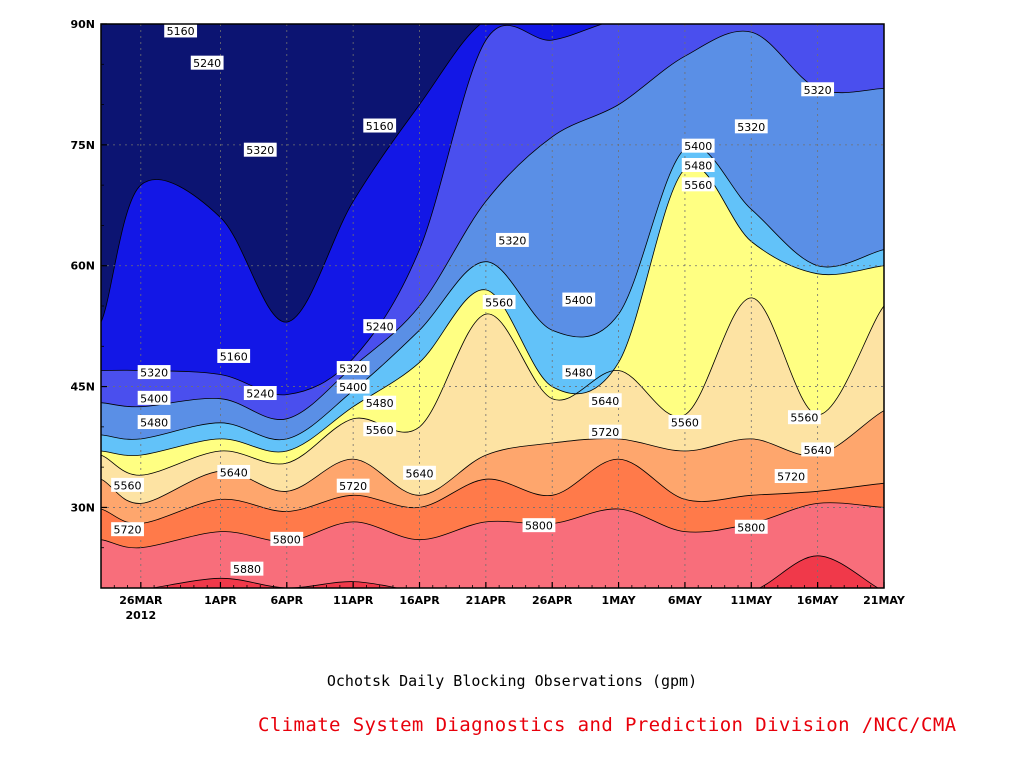  I want to click on x-tick-label: 6MAY, so click(685, 600).